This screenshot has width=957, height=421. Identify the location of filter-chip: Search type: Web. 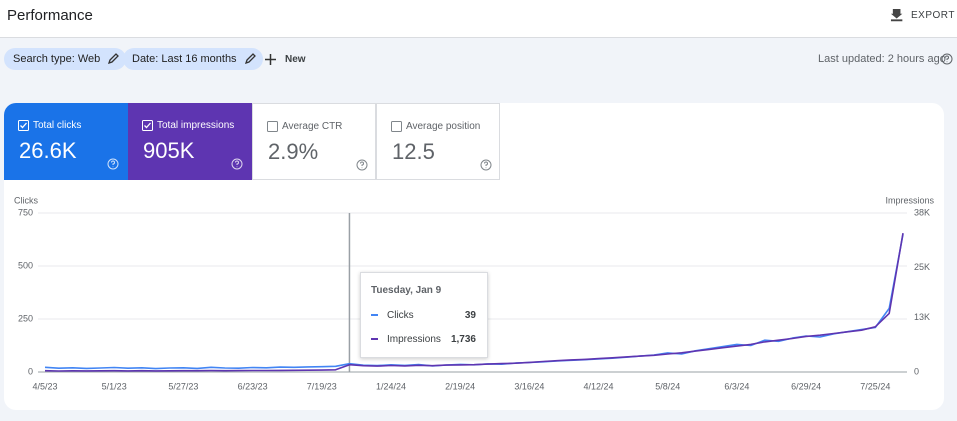
(65, 59).